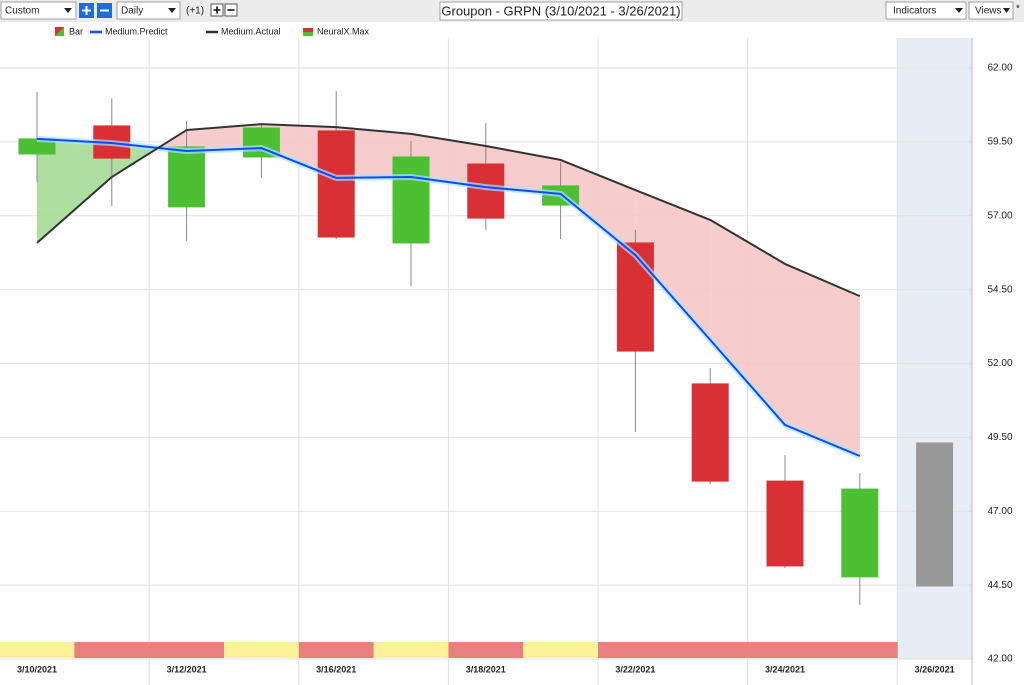  Describe the element at coordinates (104, 10) in the screenshot. I see `zoom-out-button` at that location.